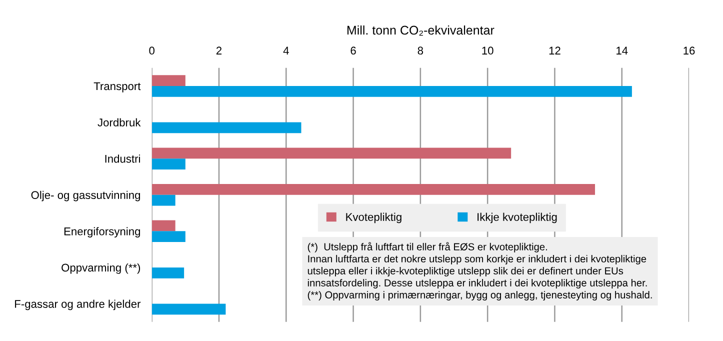  What do you see at coordinates (554, 50) in the screenshot?
I see `x-tick-label: 12` at bounding box center [554, 50].